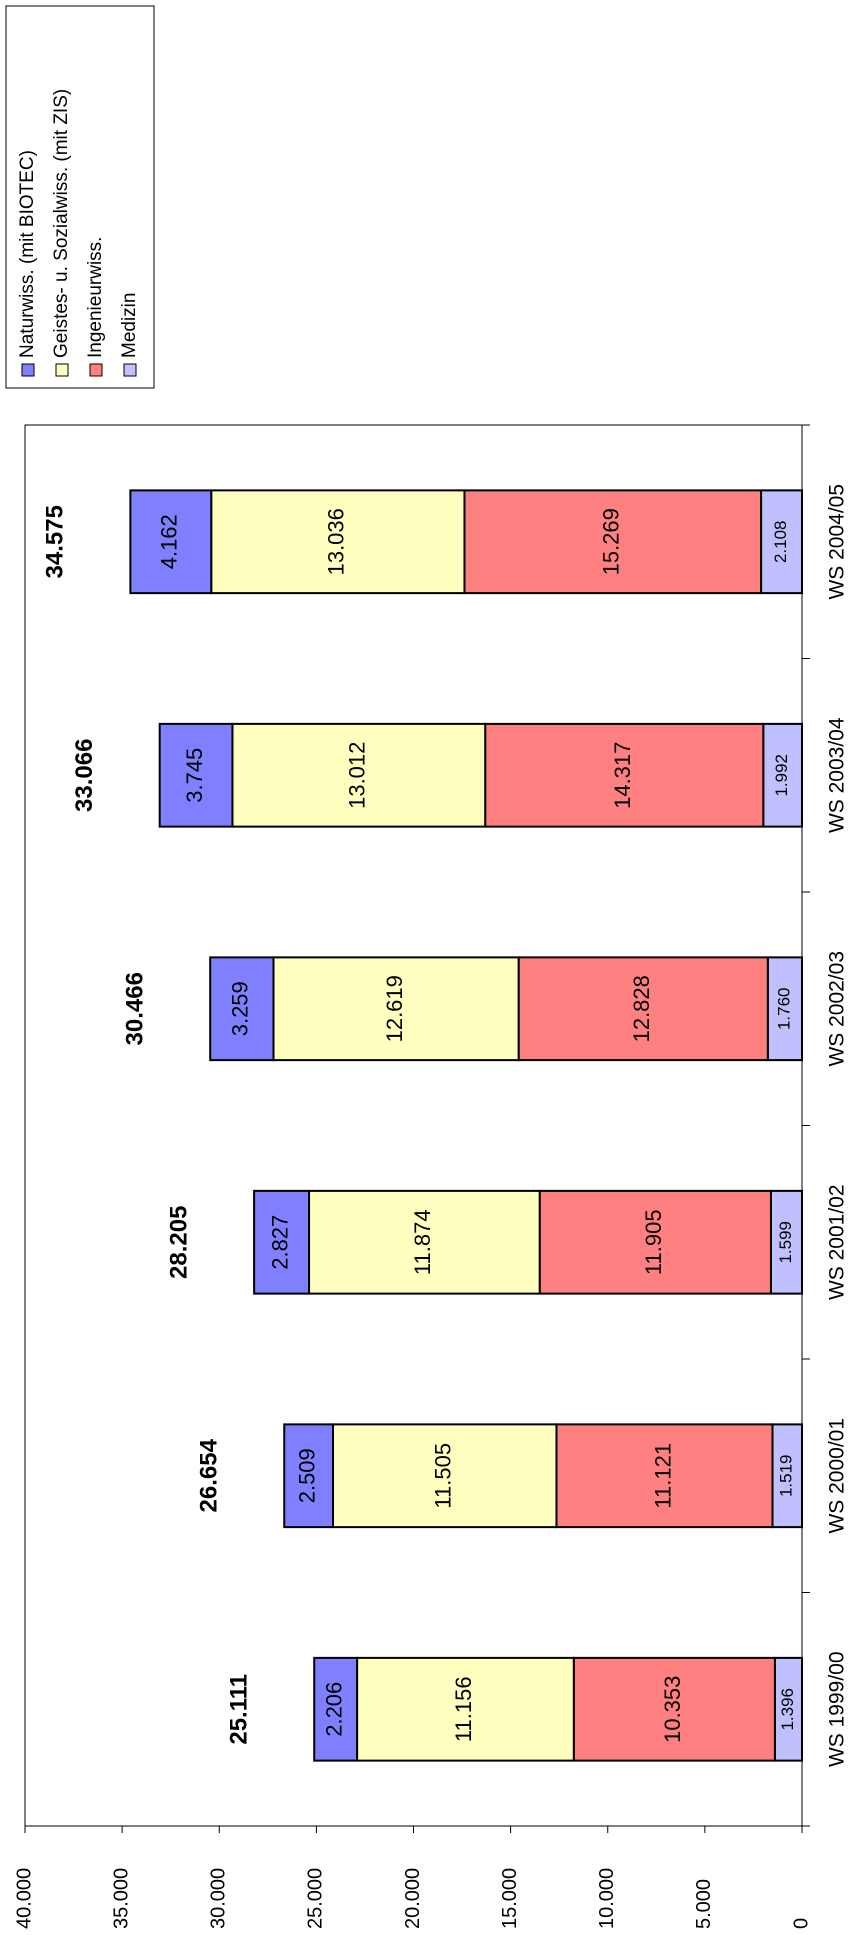 This screenshot has height=1935, width=861. I want to click on bar-label: 11.874, so click(422, 1242).